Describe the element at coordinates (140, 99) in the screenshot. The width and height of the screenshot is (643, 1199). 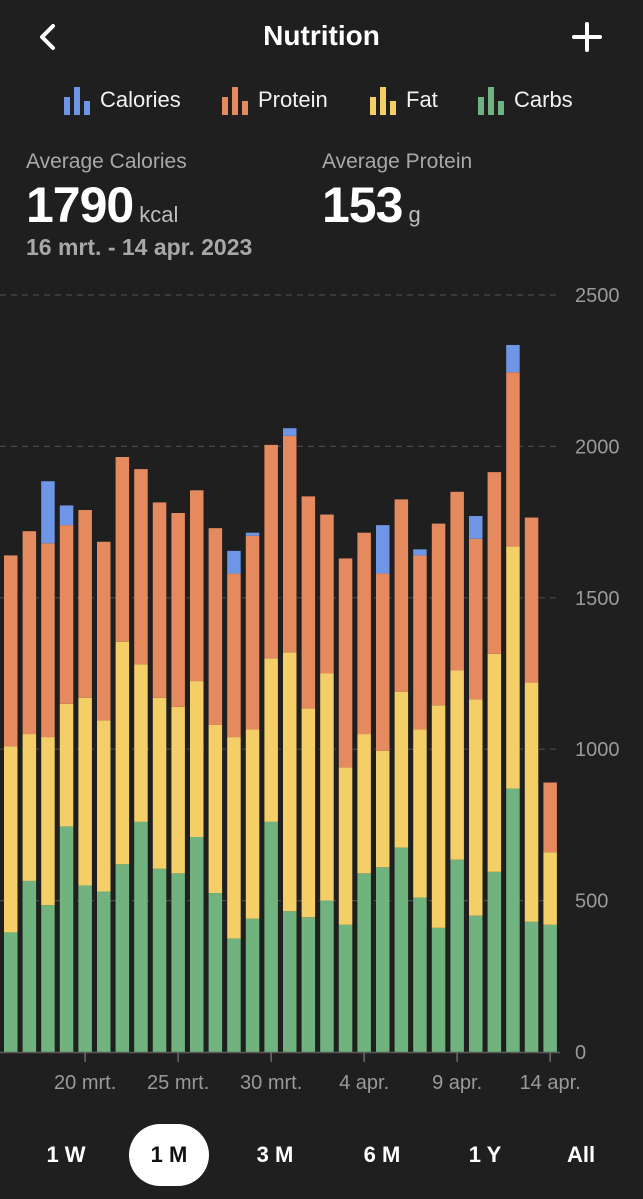
I see `legend-calories-label: Calories` at that location.